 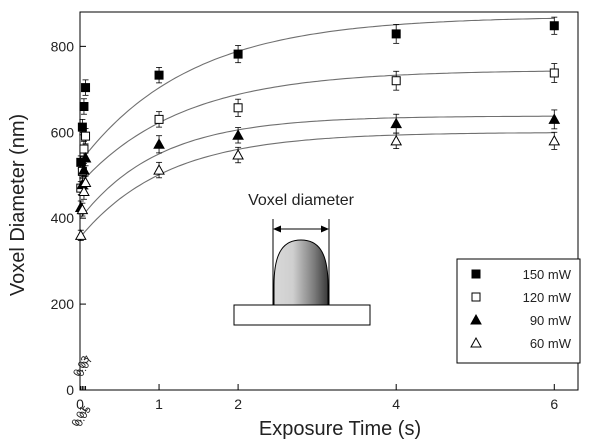 What do you see at coordinates (518, 311) in the screenshot?
I see `legend: 150 mW 120 mW 90 mW 60 mW` at bounding box center [518, 311].